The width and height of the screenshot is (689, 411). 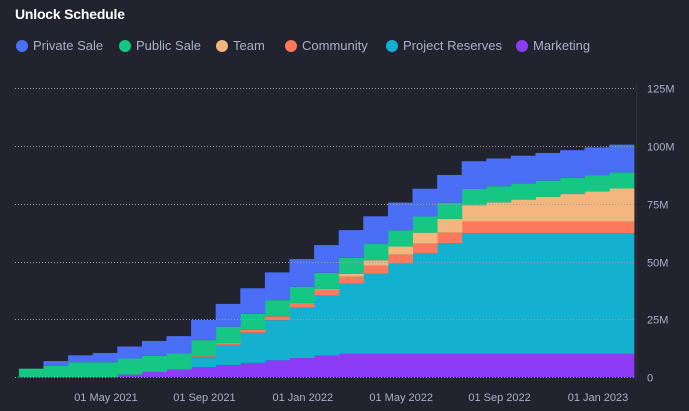 What do you see at coordinates (661, 148) in the screenshot?
I see `y-tick-label: 100M` at bounding box center [661, 148].